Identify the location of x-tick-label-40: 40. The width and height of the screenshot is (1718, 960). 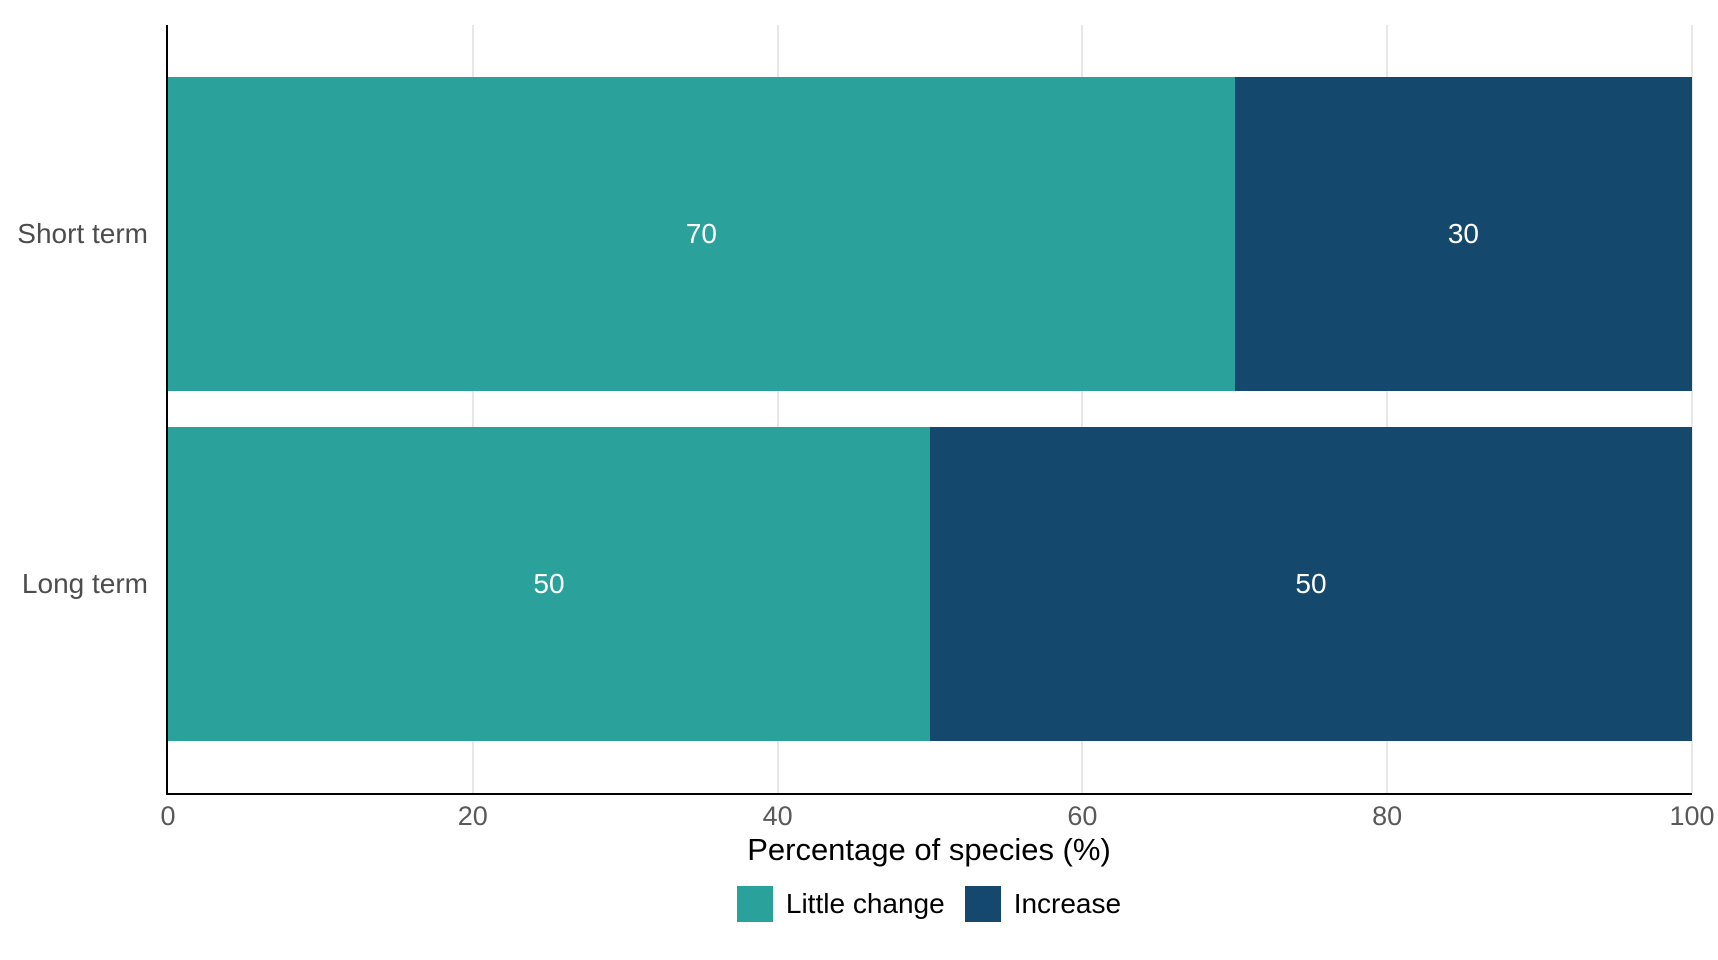
(777, 816).